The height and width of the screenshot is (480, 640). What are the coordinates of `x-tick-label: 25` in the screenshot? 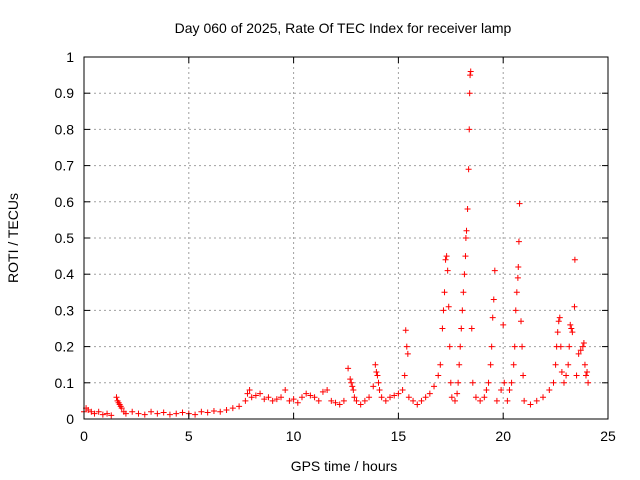 It's located at (608, 436).